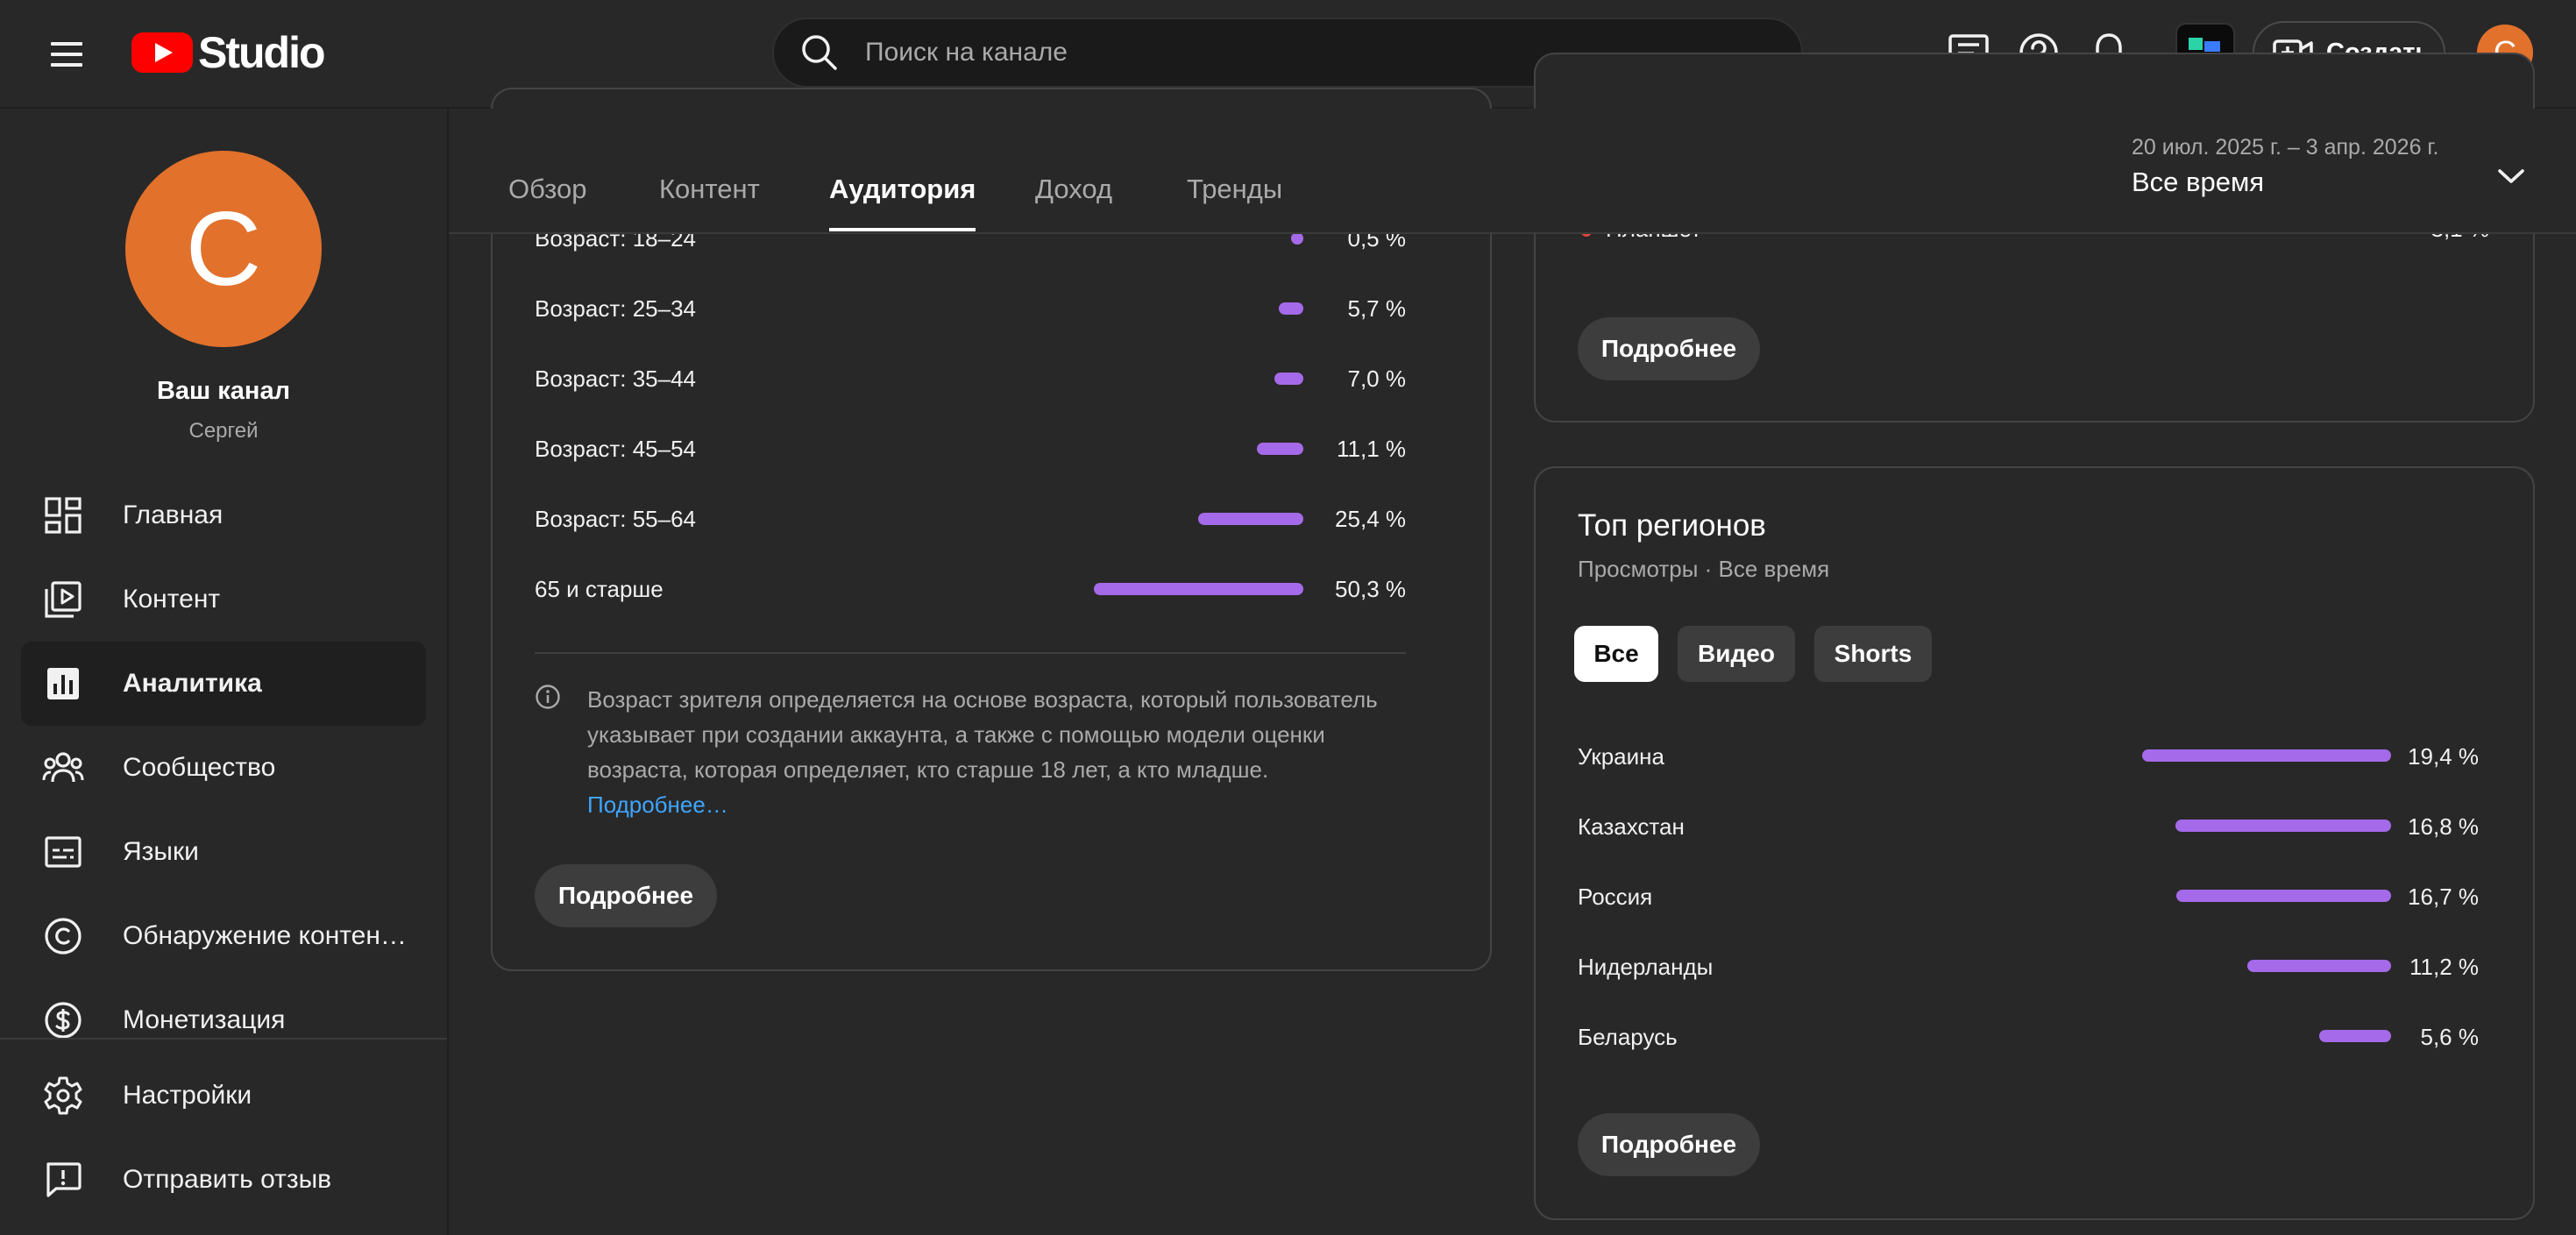  I want to click on sidebar-item-community: Сообщество, so click(223, 768).